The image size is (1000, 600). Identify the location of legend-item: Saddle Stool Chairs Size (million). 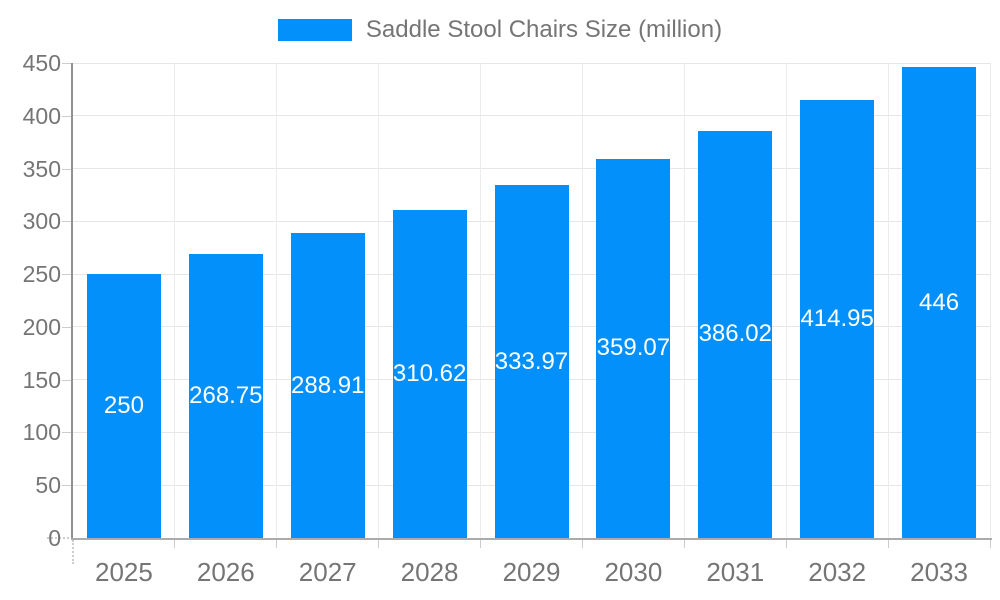
(500, 30).